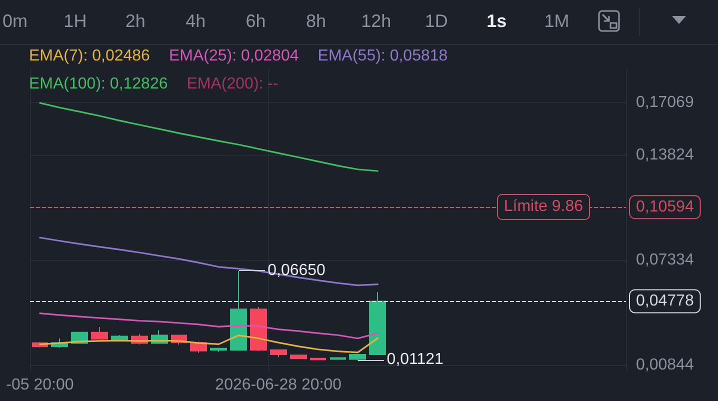  Describe the element at coordinates (232, 84) in the screenshot. I see `legend-label: EMA(200): --` at that location.